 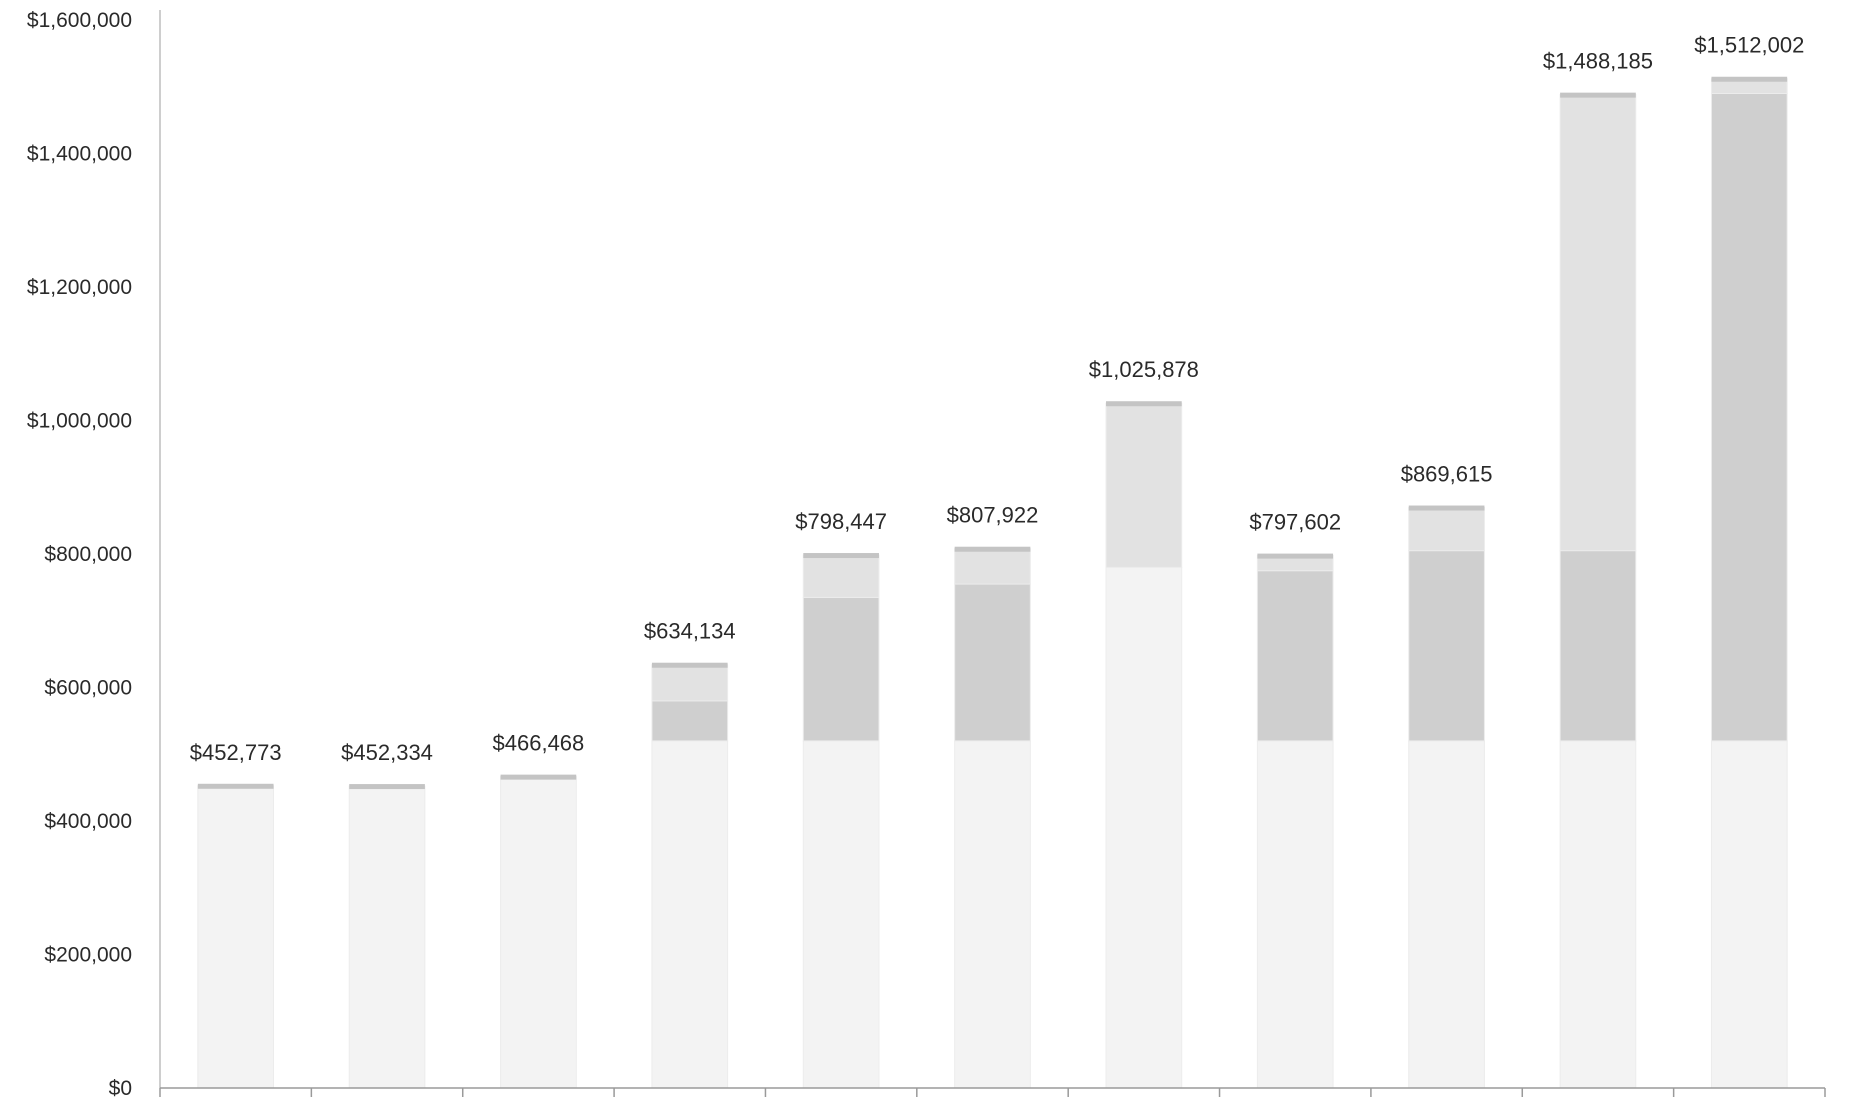 I want to click on y-tick-label: $200,000, so click(x=88, y=955).